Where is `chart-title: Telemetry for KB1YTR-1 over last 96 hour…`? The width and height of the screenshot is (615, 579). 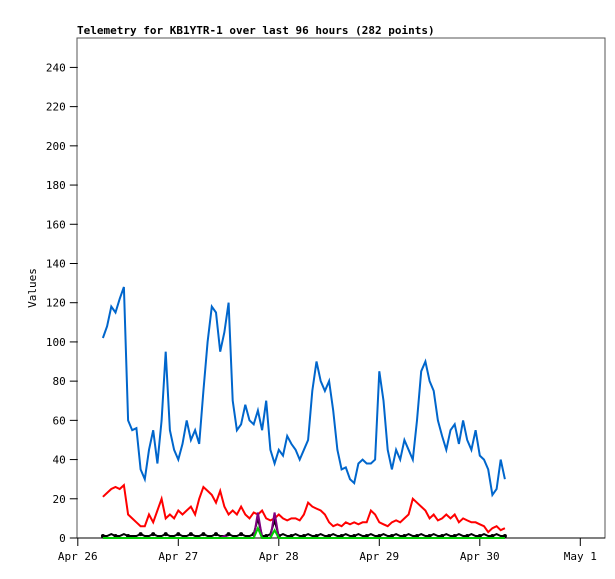 chart-title: Telemetry for KB1YTR-1 over last 96 hour… is located at coordinates (256, 30).